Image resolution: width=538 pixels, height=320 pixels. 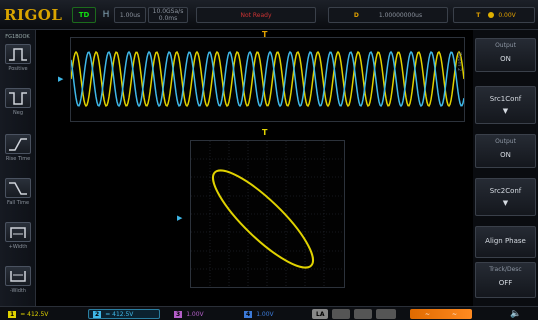 I want to click on xy-left-marker: ▶, so click(x=180, y=218).